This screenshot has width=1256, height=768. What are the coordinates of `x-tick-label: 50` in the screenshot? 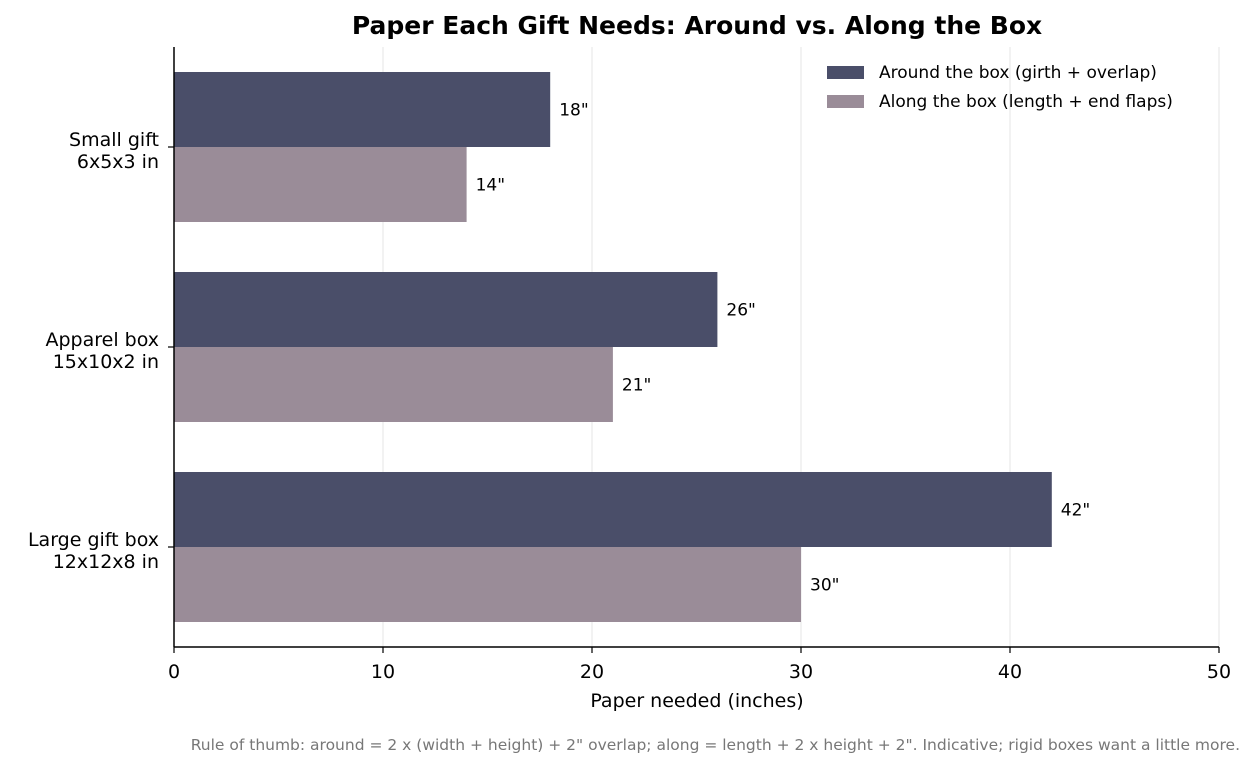 It's located at (1219, 672).